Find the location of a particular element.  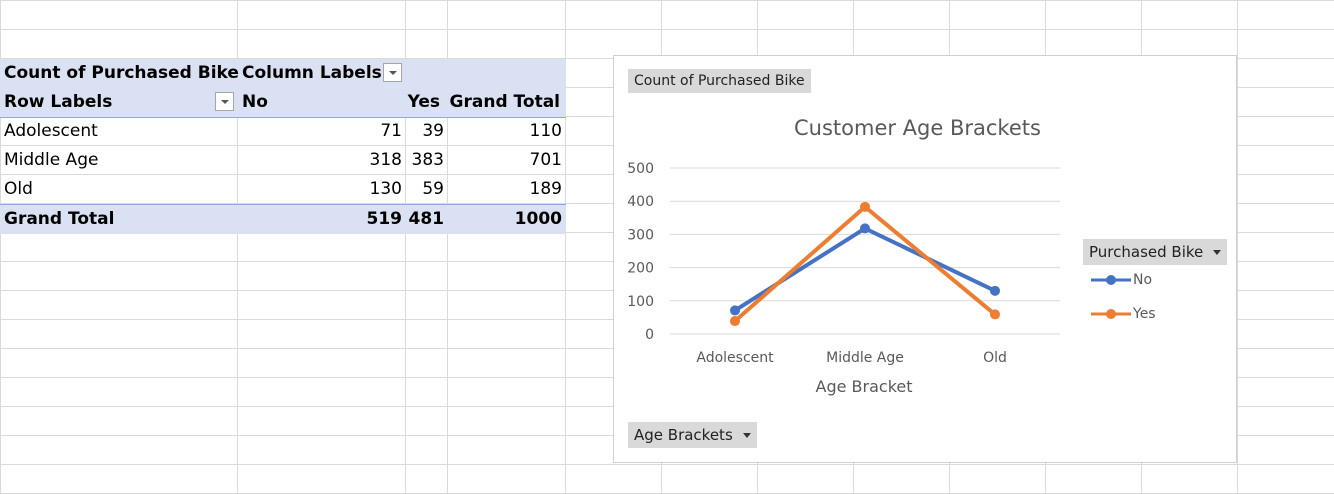

axis-field-button-label: Age Brackets is located at coordinates (683, 435).